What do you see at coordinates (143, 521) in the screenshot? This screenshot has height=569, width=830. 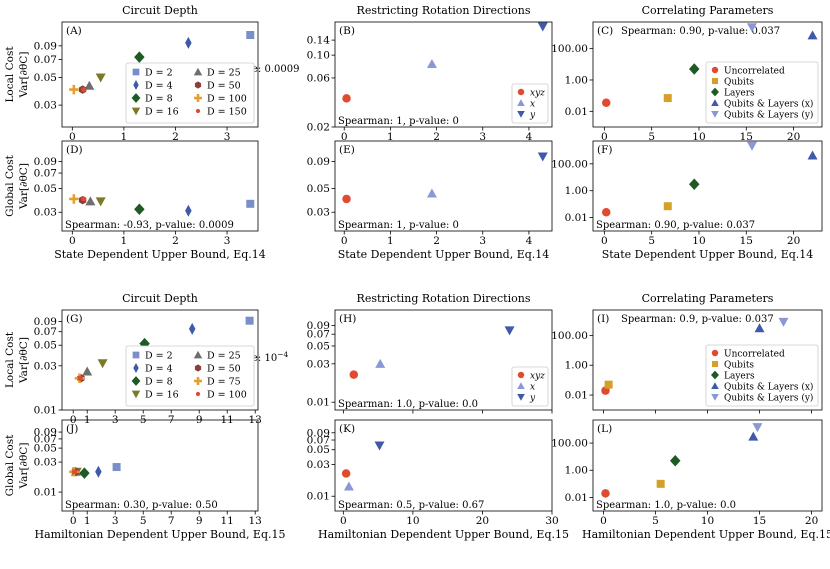 I see `x-tick-label: 5` at bounding box center [143, 521].